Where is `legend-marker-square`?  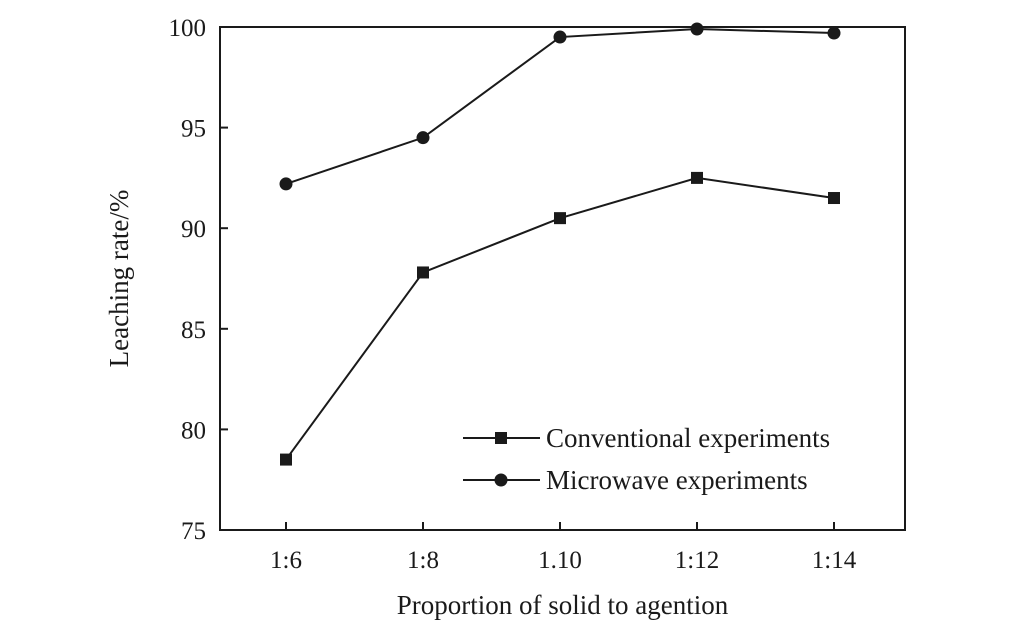 legend-marker-square is located at coordinates (501, 438).